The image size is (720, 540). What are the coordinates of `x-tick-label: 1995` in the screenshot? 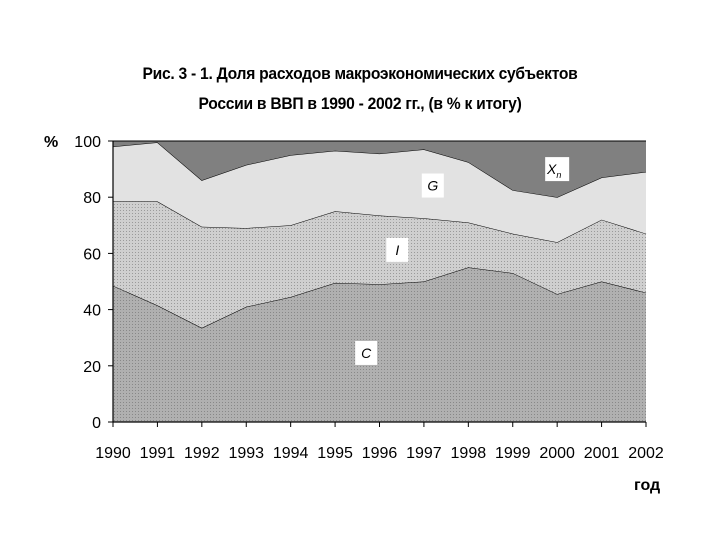 It's located at (335, 453).